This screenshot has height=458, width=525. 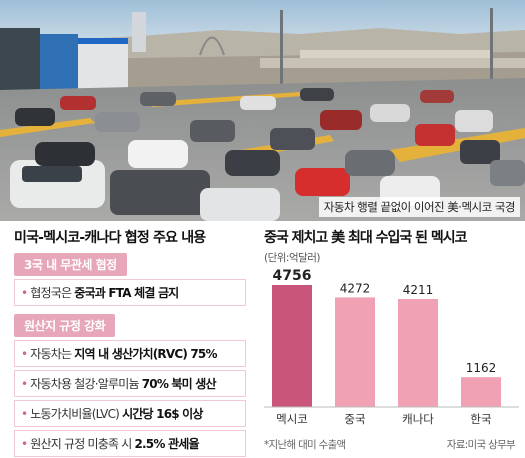 What do you see at coordinates (418, 419) in the screenshot?
I see `category-label-2: 캐나다` at bounding box center [418, 419].